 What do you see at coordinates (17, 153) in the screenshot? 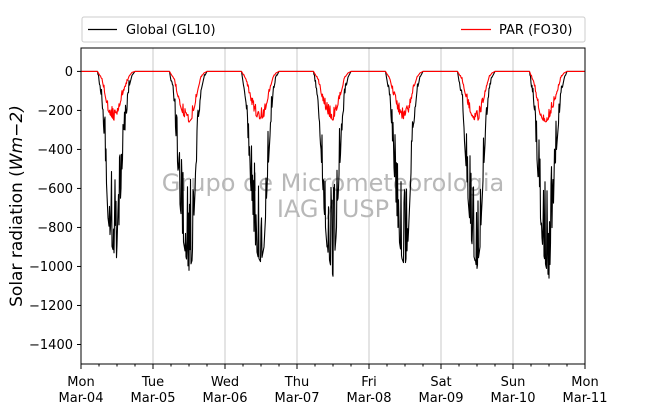
I see `y-axis-title-unit: Wm` at bounding box center [17, 153].